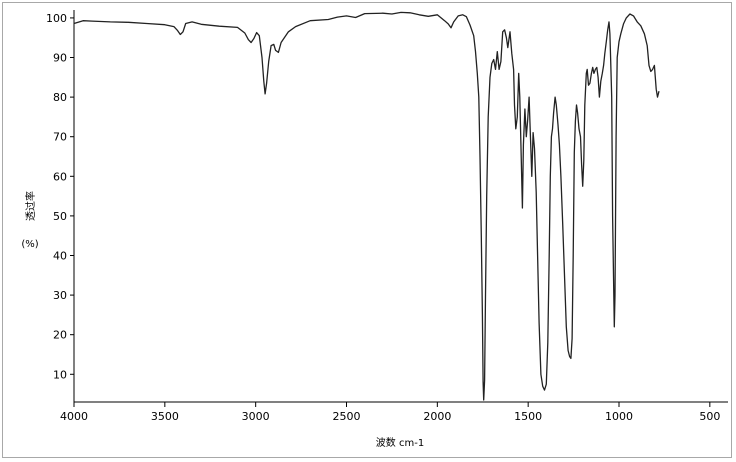 Image resolution: width=736 pixels, height=462 pixels. I want to click on y-tick-label: 20, so click(60, 335).